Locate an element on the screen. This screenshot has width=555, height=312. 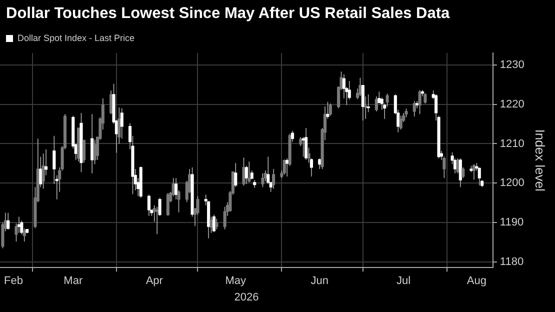
y-tick-label: 1220 is located at coordinates (512, 104).